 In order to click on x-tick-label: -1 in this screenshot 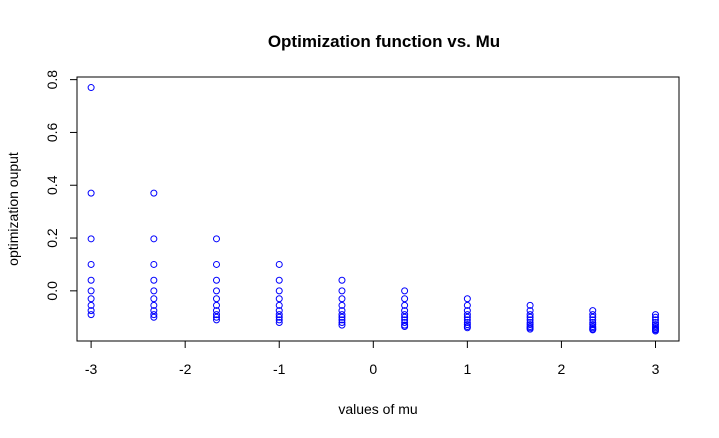, I will do `click(279, 369)`.